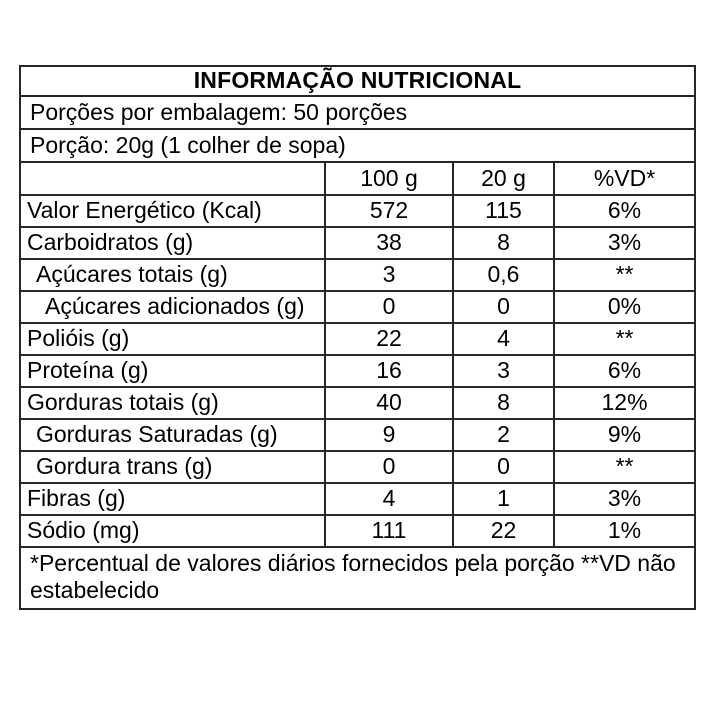 Image resolution: width=710 pixels, height=710 pixels. I want to click on value-per-portion: 1, so click(503, 499).